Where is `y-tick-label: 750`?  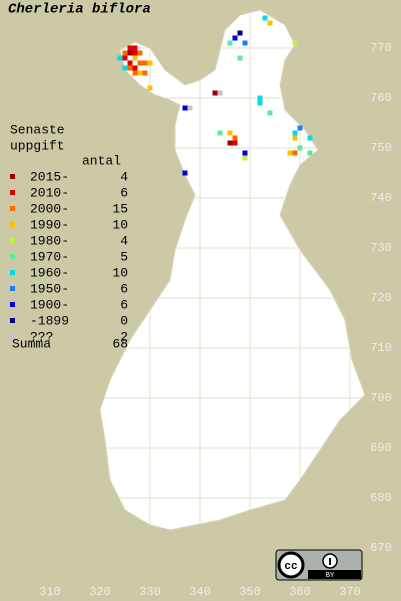 y-tick-label: 750 is located at coordinates (381, 148).